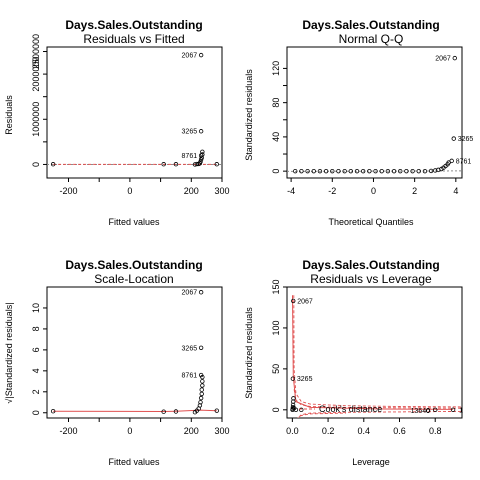 This screenshot has height=480, width=480. I want to click on x-tick-label: 0.2, so click(328, 431).